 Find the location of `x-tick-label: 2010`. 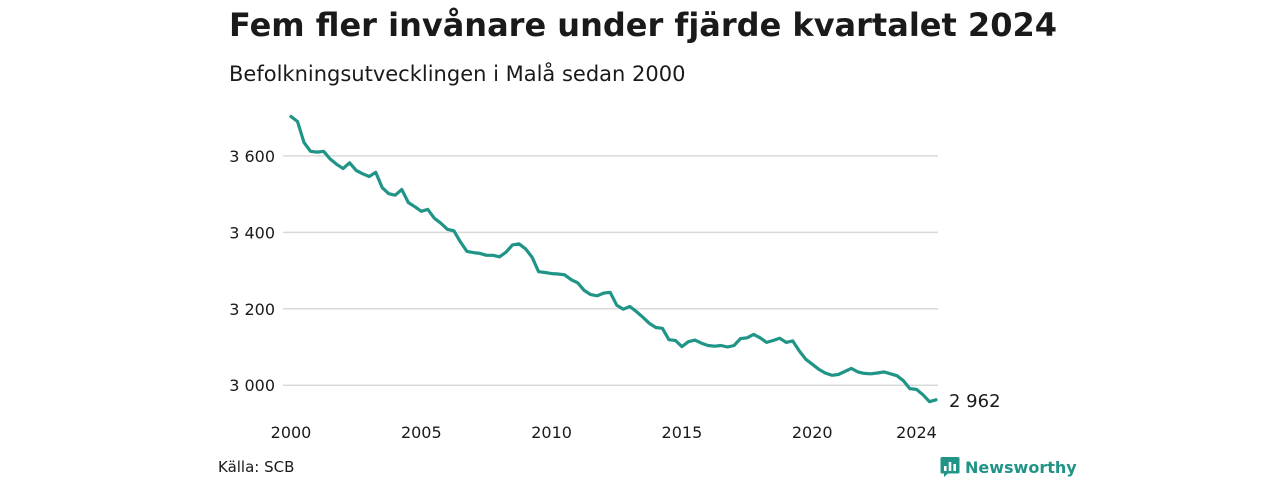

x-tick-label: 2010 is located at coordinates (551, 432).